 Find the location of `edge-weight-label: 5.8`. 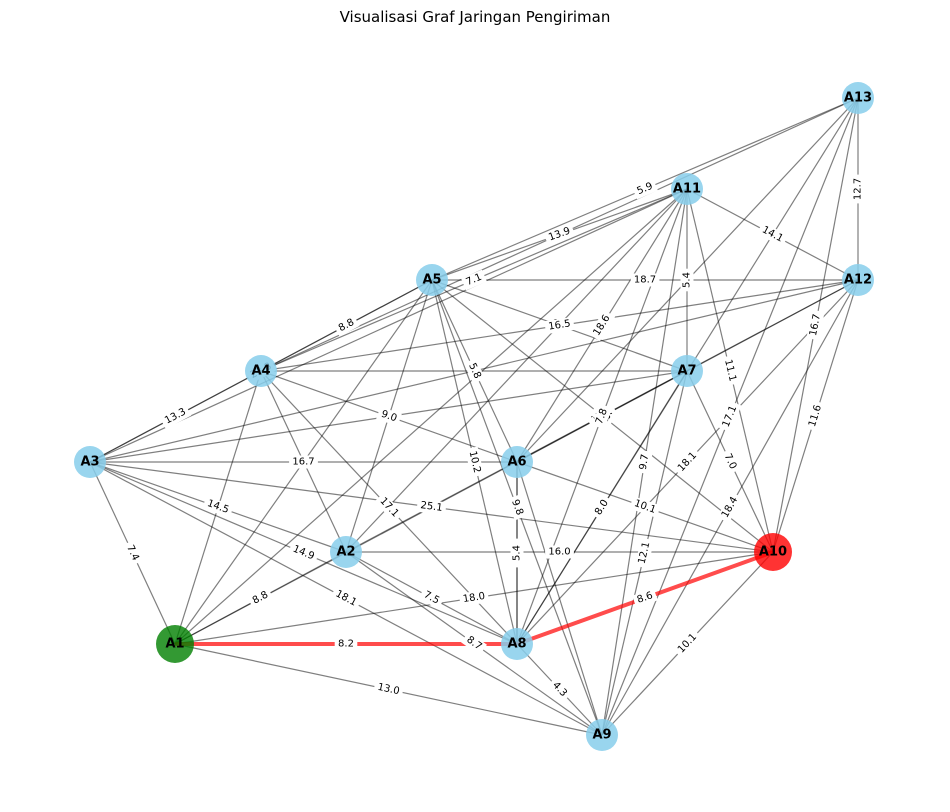

edge-weight-label: 5.8 is located at coordinates (474, 371).